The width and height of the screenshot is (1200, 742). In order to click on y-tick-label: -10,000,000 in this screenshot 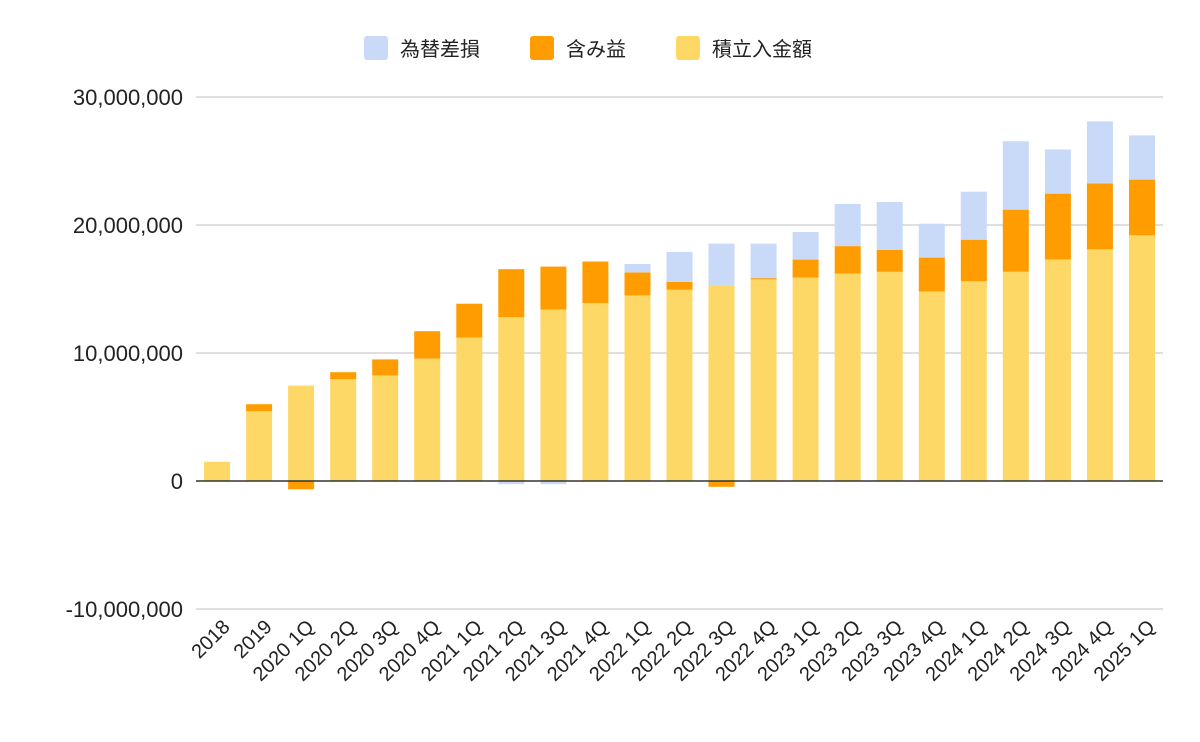, I will do `click(124, 609)`.